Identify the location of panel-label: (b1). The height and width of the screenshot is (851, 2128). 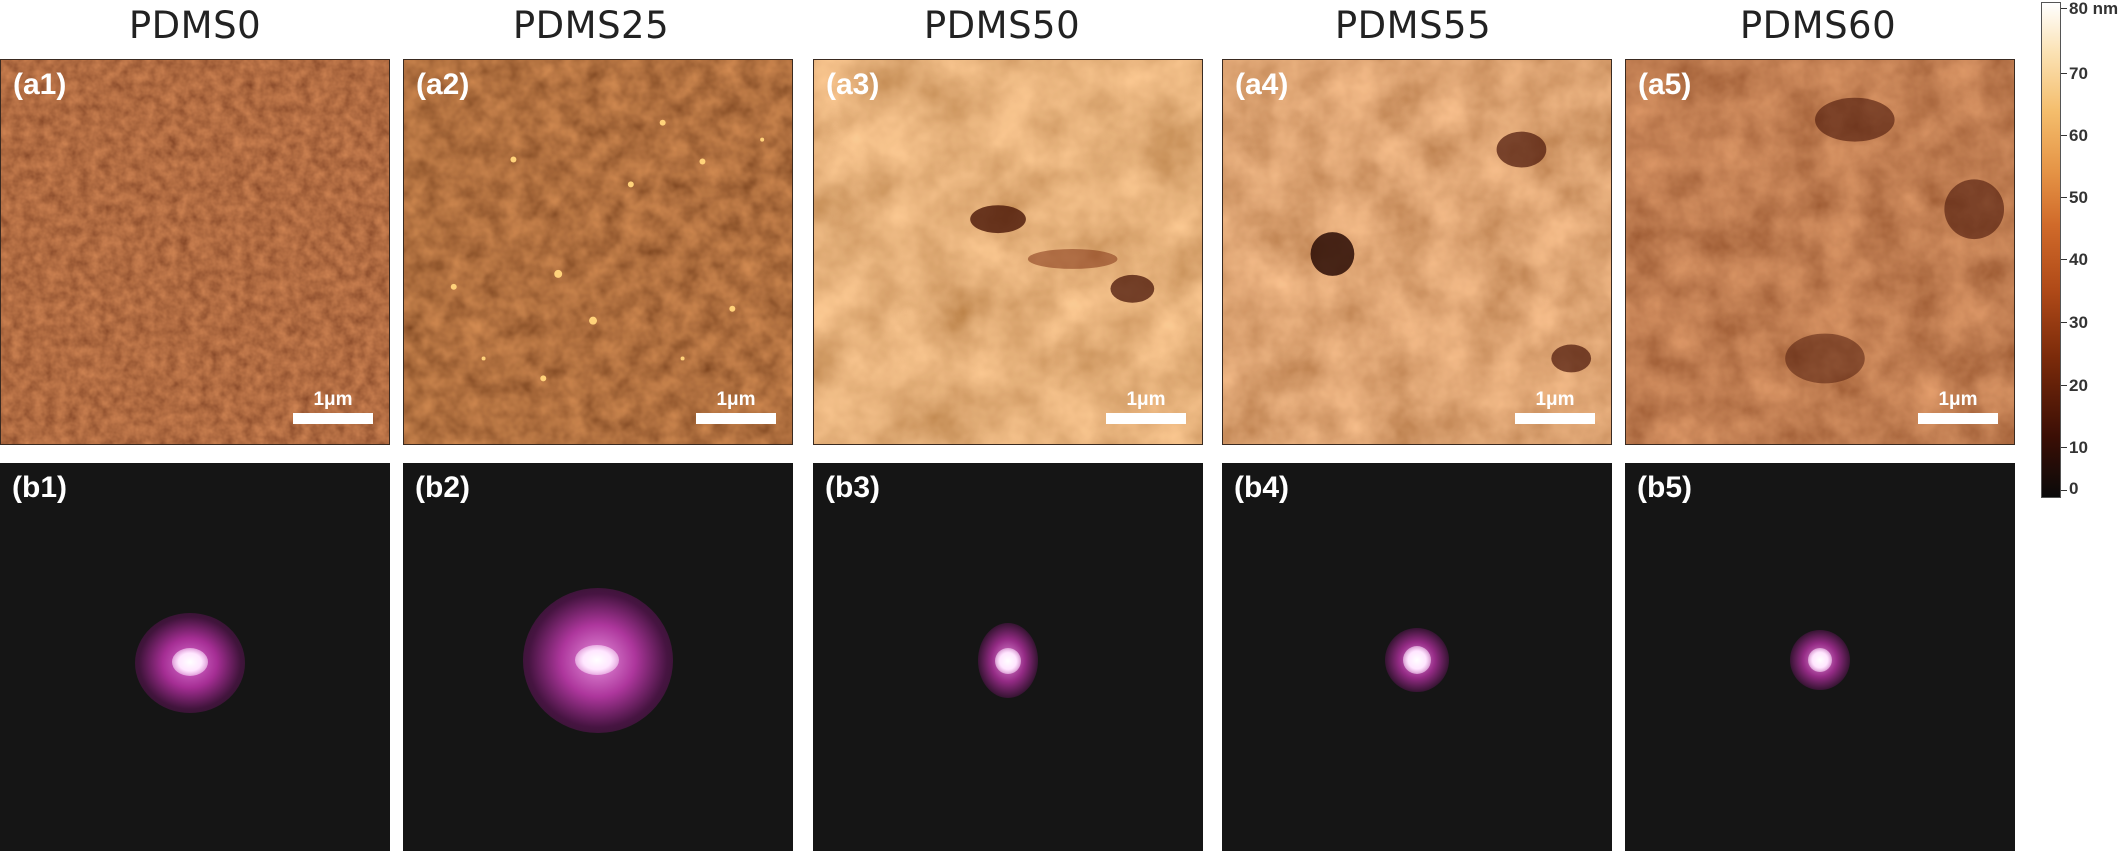
(39, 487).